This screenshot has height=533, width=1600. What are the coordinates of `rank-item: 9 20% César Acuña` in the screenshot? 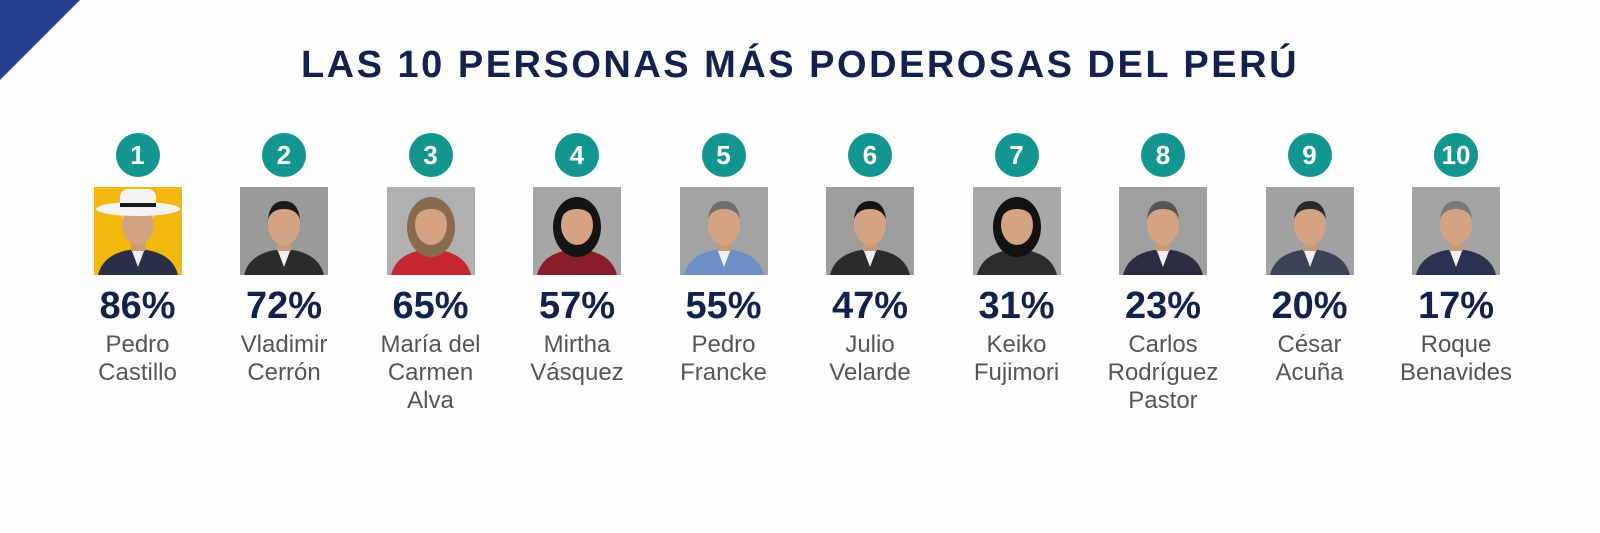 It's located at (1309, 333).